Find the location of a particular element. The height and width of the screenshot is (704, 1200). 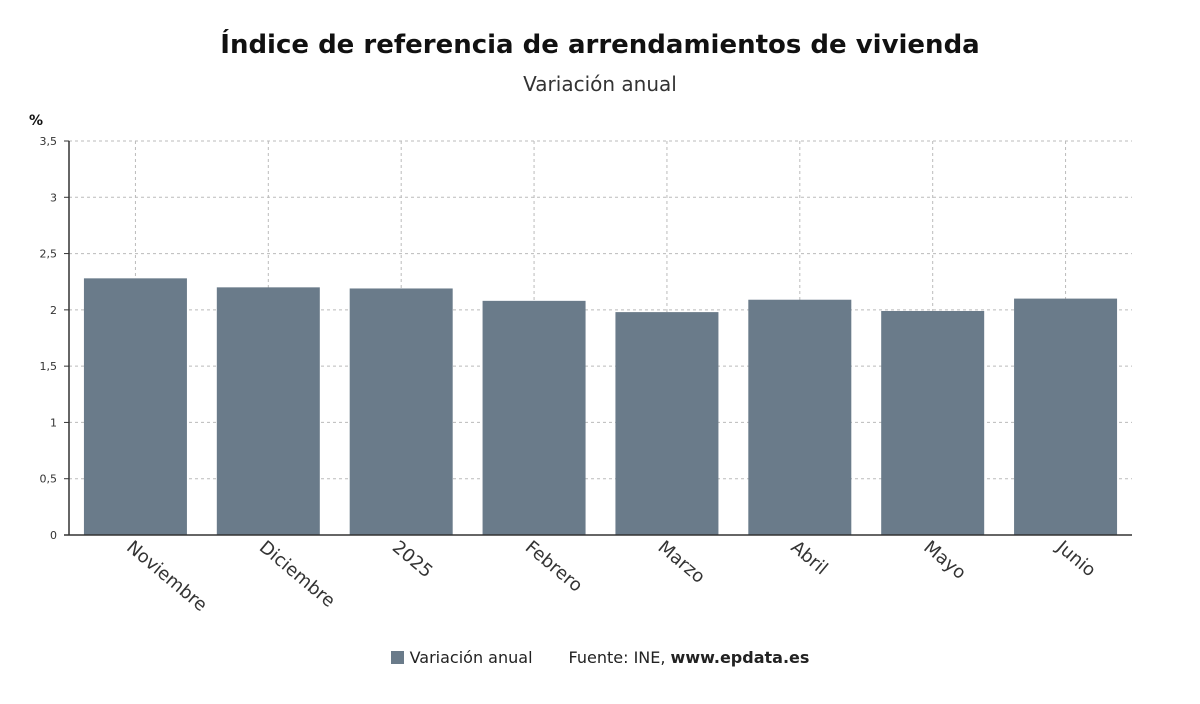

legend-swatch is located at coordinates (397, 657).